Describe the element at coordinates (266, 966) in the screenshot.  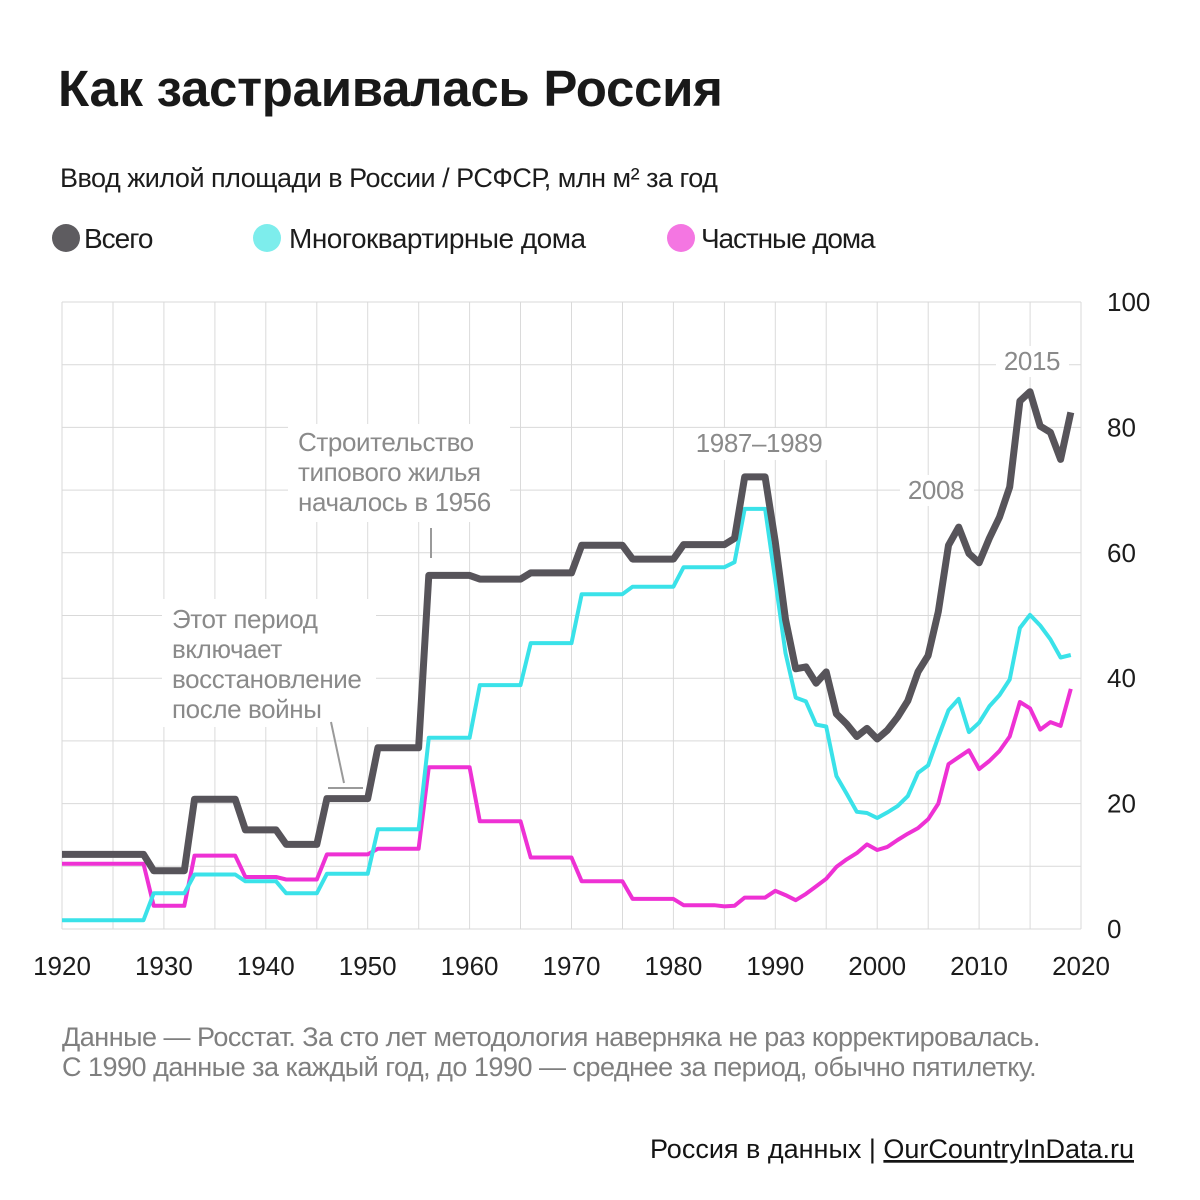
I see `svg-text: 1940` at that location.